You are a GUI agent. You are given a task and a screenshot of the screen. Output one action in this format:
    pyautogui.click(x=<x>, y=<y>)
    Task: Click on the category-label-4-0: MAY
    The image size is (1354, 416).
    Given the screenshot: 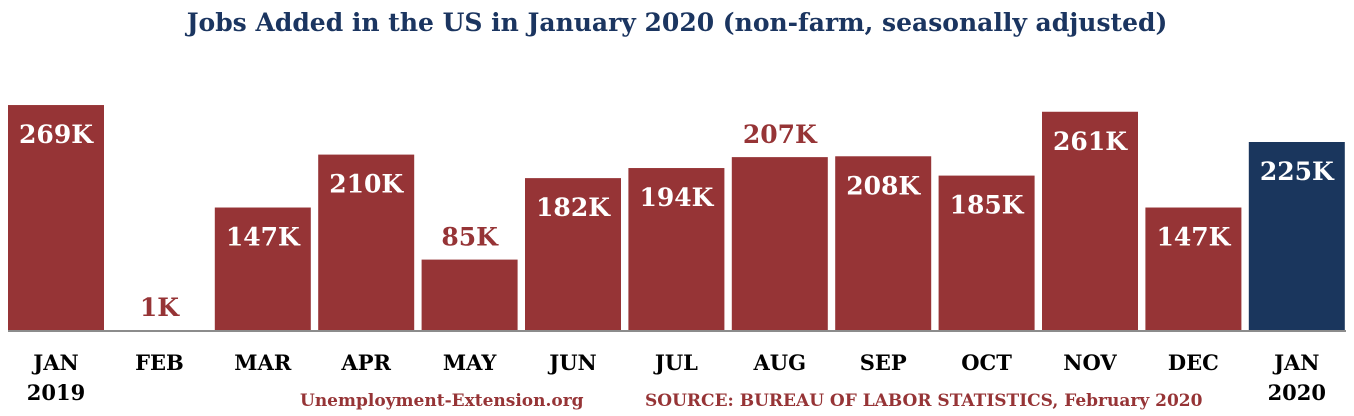 What is the action you would take?
    pyautogui.click(x=470, y=362)
    